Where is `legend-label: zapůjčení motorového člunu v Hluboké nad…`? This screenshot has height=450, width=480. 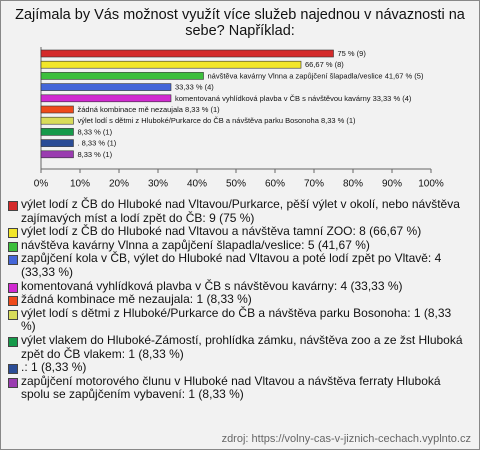 legend-label: zapůjčení motorového člunu v Hluboké nad… is located at coordinates (231, 387).